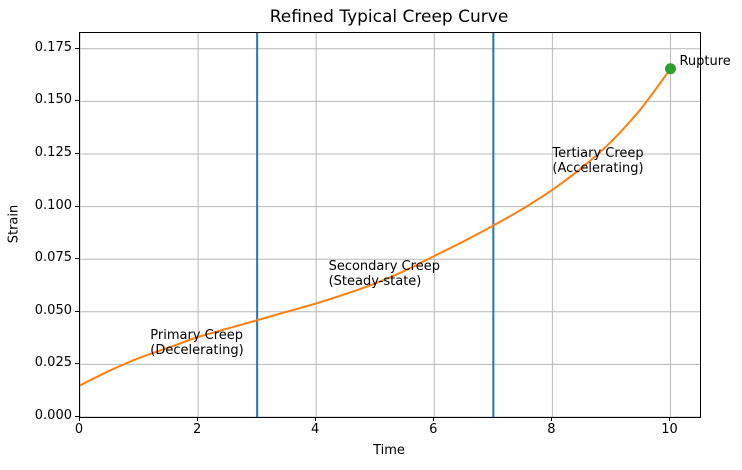  Describe the element at coordinates (433, 429) in the screenshot. I see `x-tick-label: 6` at that location.